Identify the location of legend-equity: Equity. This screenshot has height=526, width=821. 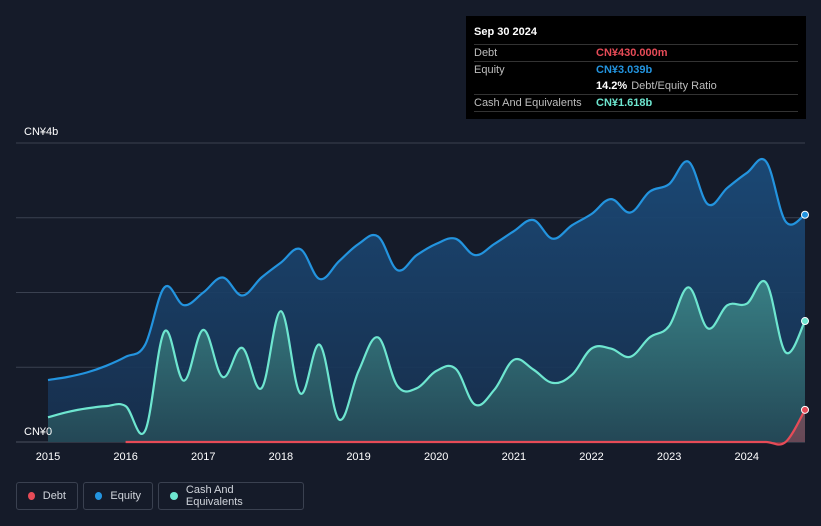
(118, 496).